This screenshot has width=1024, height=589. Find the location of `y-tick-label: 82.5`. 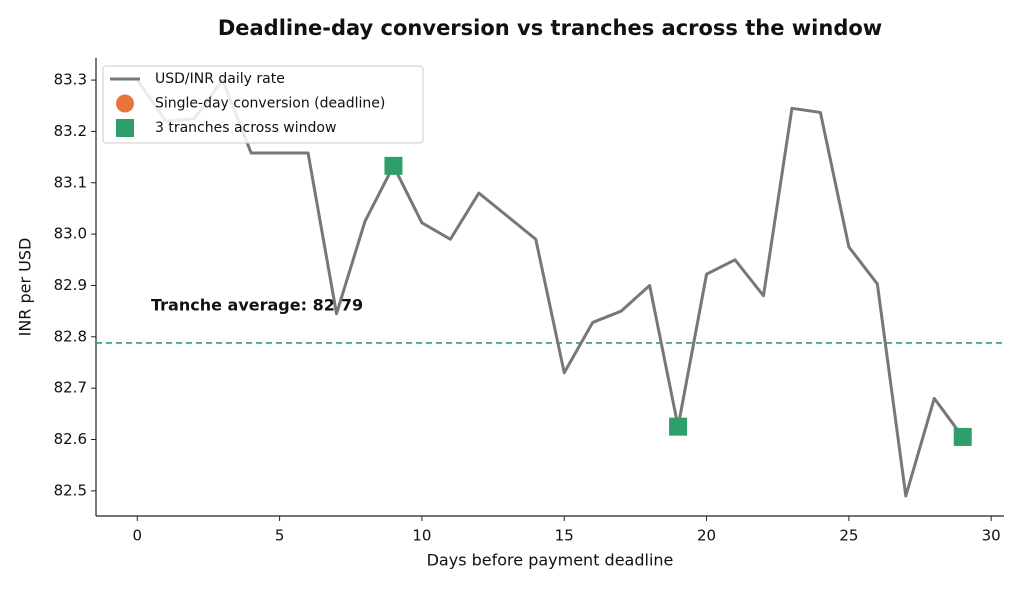

y-tick-label: 82.5 is located at coordinates (70, 490).